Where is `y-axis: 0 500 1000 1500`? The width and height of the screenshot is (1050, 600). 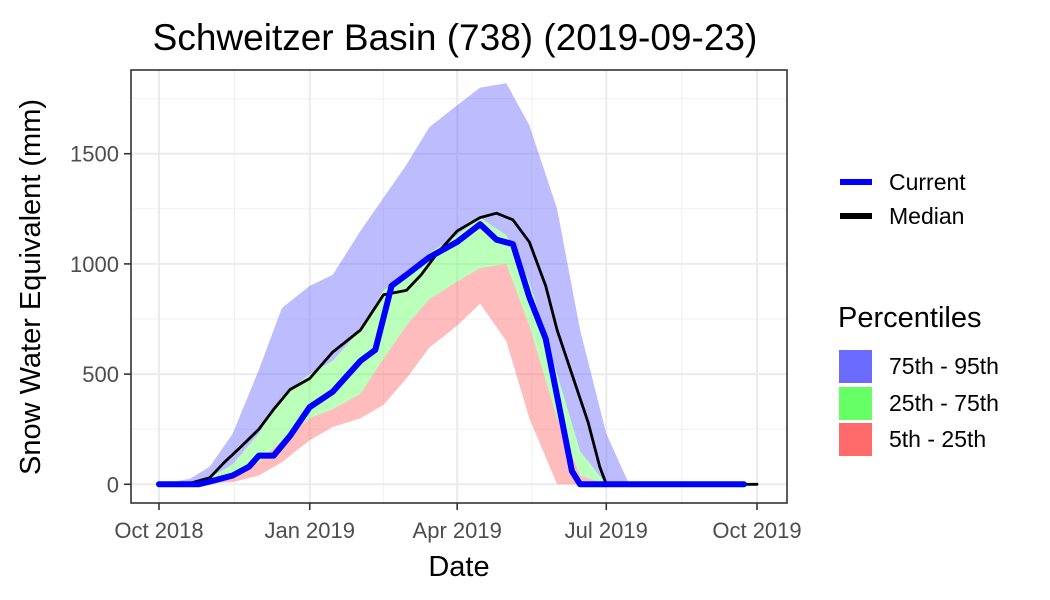
y-axis: 0 500 1000 1500 is located at coordinates (100, 319).